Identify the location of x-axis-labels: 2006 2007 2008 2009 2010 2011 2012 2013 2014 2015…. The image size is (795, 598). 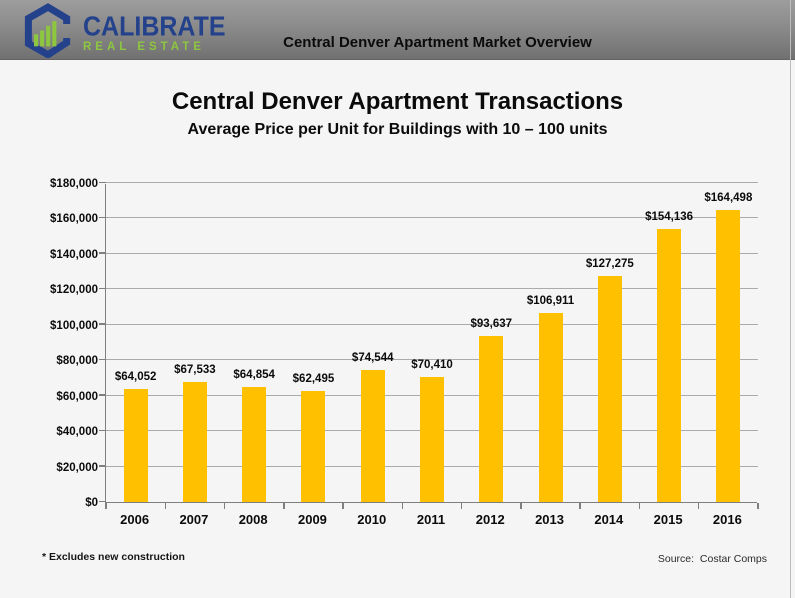
(431, 522).